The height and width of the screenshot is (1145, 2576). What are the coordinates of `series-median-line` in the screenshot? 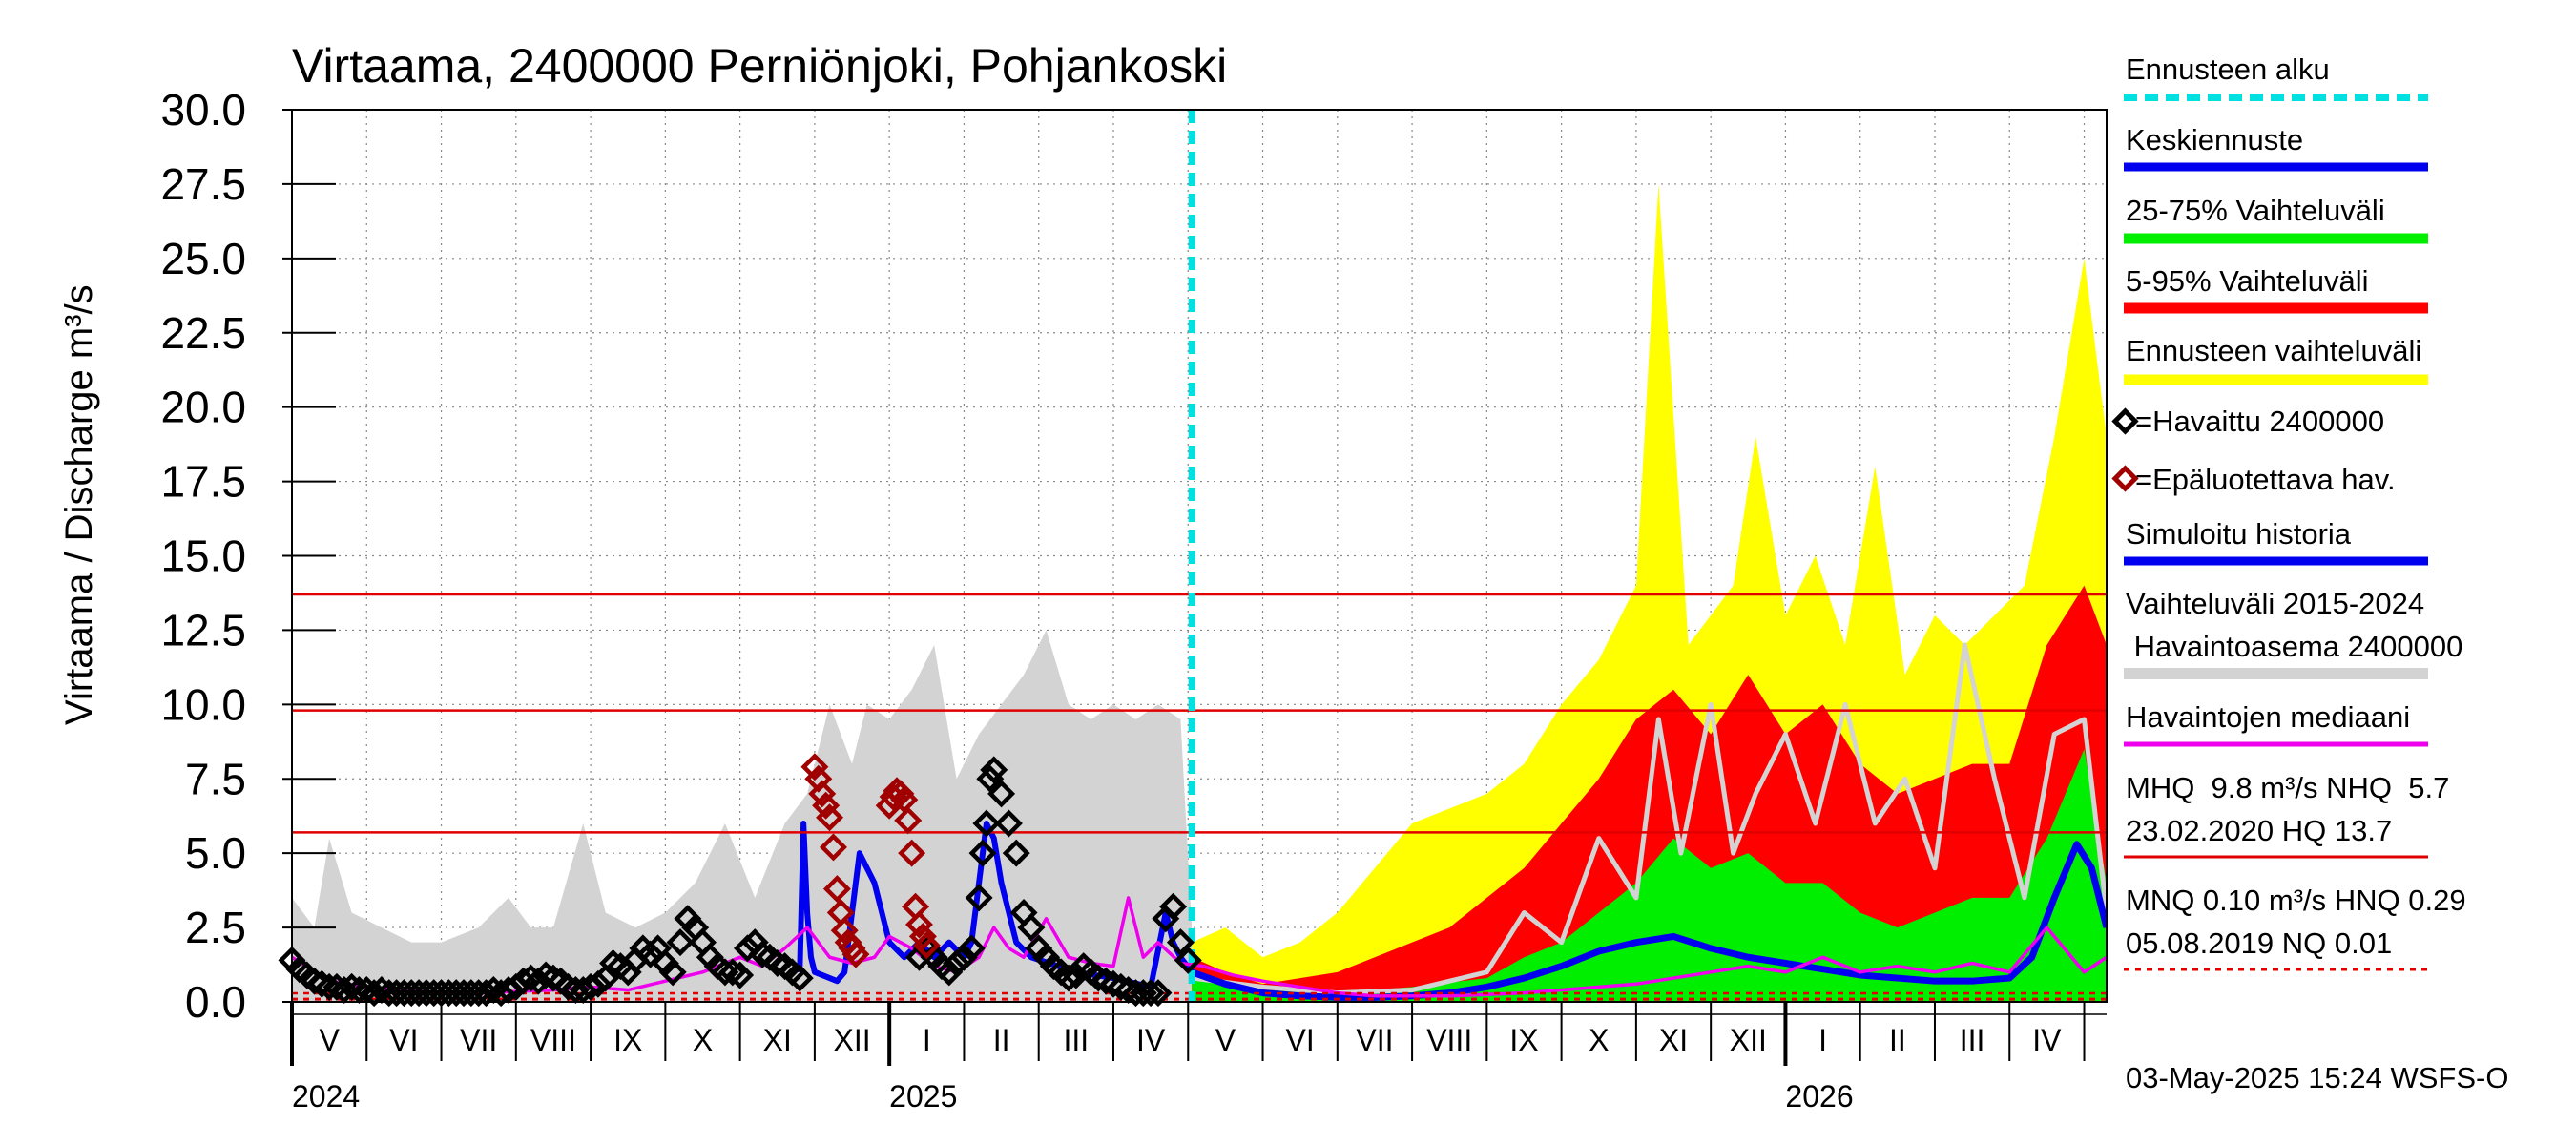 It's located at (1199, 947).